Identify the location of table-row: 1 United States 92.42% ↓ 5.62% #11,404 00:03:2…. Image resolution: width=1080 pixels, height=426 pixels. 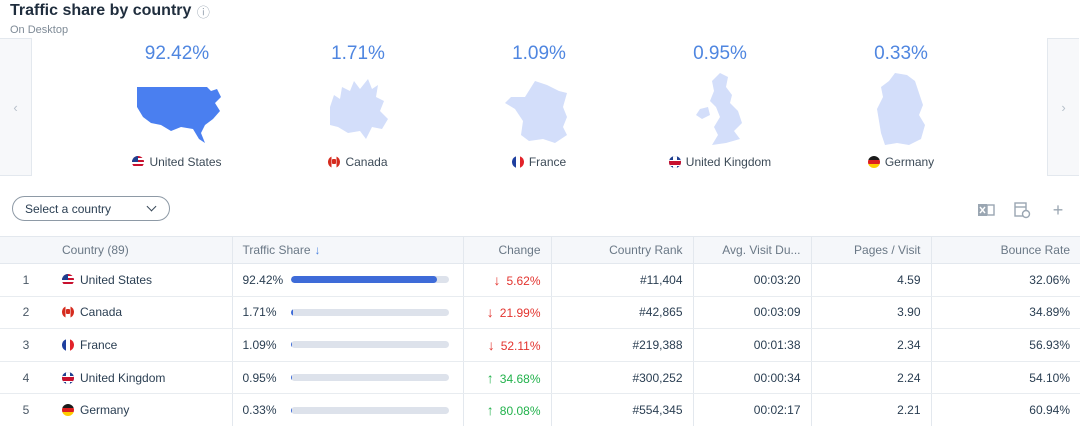
(540, 280).